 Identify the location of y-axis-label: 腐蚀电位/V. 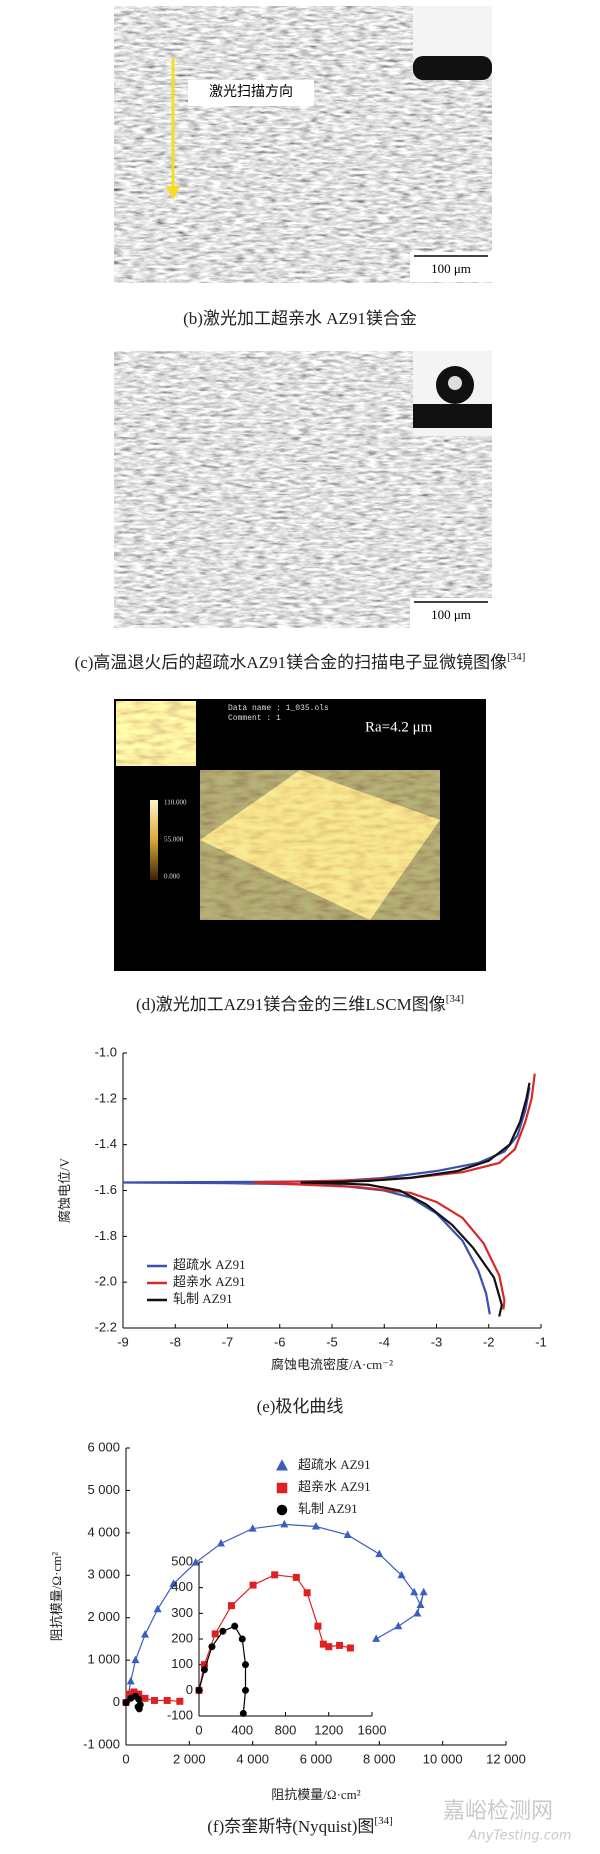
(64, 1190).